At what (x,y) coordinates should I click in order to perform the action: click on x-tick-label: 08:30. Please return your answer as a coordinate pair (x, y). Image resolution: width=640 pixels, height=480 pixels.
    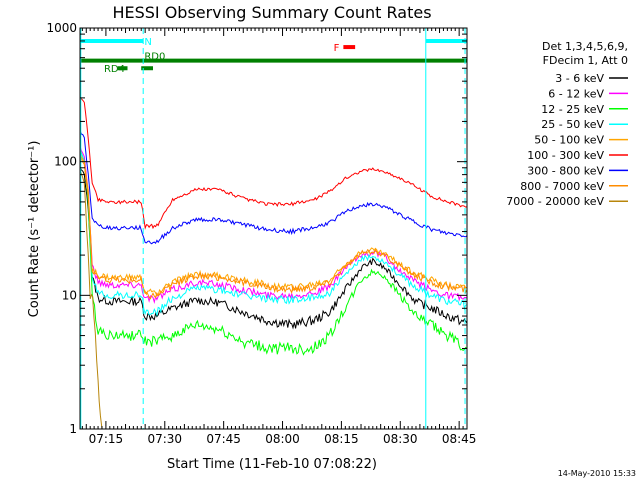
    Looking at the image, I should click on (400, 439).